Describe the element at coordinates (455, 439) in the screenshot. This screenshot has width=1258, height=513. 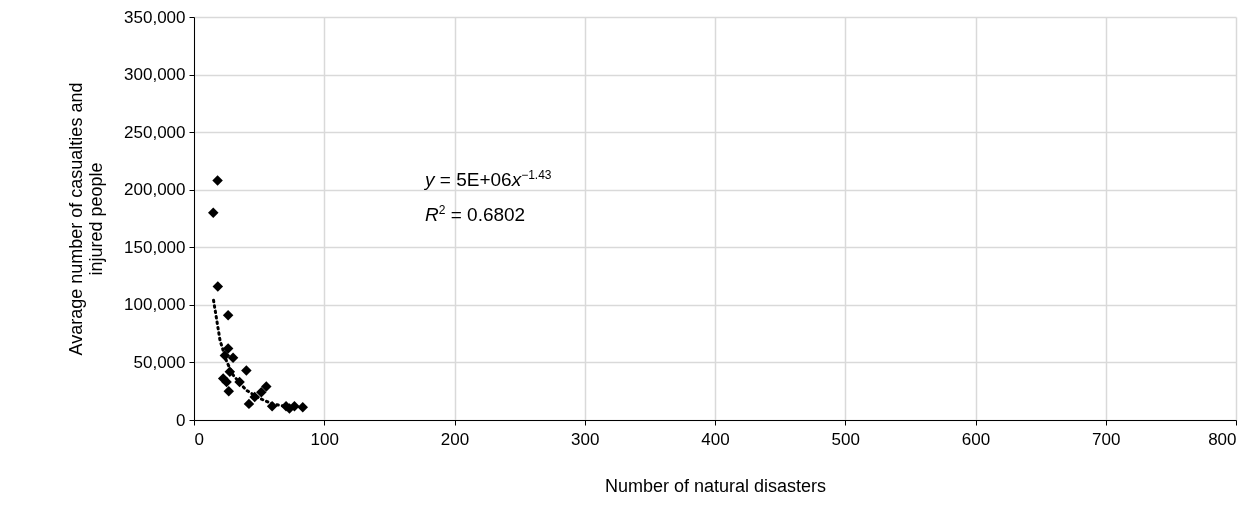
I see `x-tick-label: 200` at that location.